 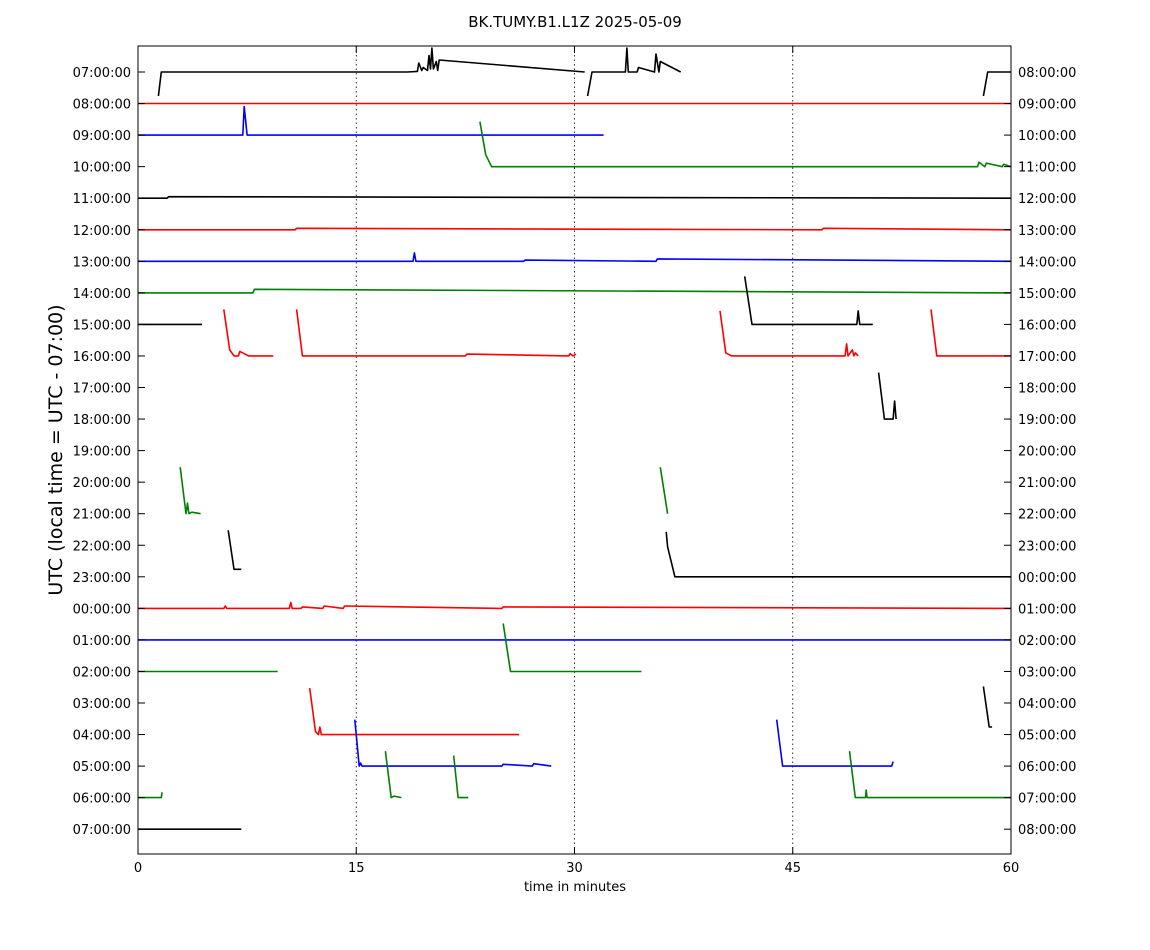 What do you see at coordinates (1047, 325) in the screenshot?
I see `y-tick-label-right: 16:00:00` at bounding box center [1047, 325].